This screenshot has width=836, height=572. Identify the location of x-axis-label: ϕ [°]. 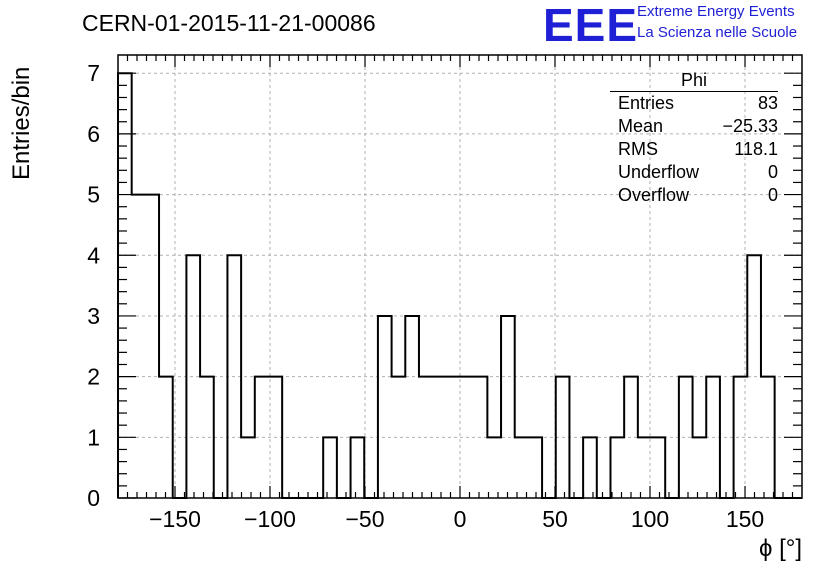
(780, 548).